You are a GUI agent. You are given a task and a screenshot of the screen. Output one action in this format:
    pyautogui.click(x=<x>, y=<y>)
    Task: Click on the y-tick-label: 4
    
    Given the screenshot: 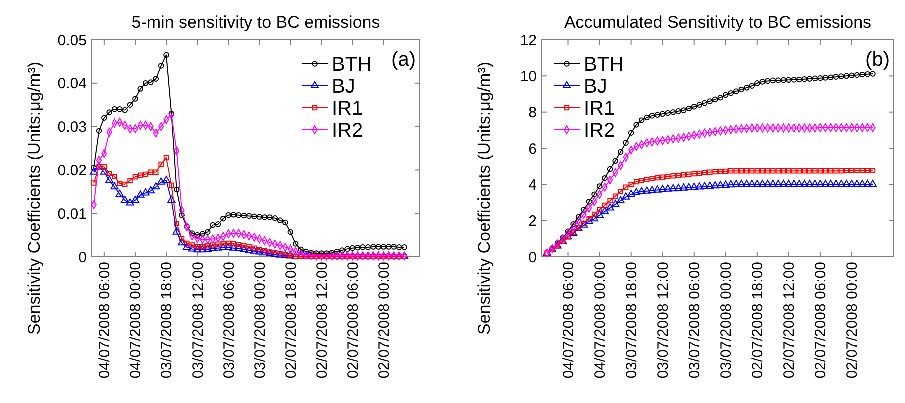 What is the action you would take?
    pyautogui.click(x=532, y=185)
    